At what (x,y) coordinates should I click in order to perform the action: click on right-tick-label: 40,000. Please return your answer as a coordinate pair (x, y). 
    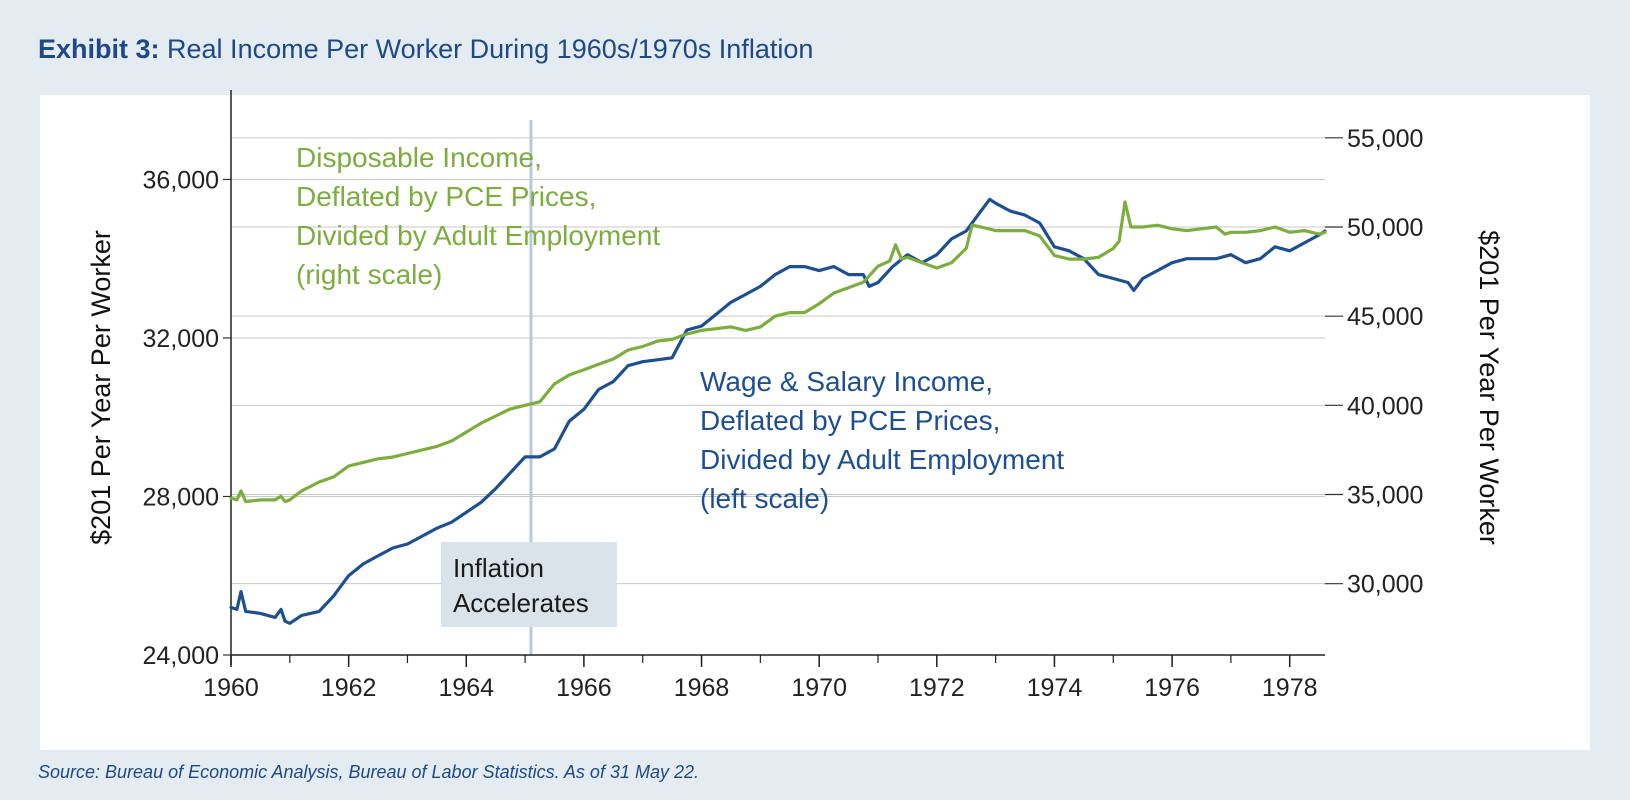
    Looking at the image, I should click on (1385, 406).